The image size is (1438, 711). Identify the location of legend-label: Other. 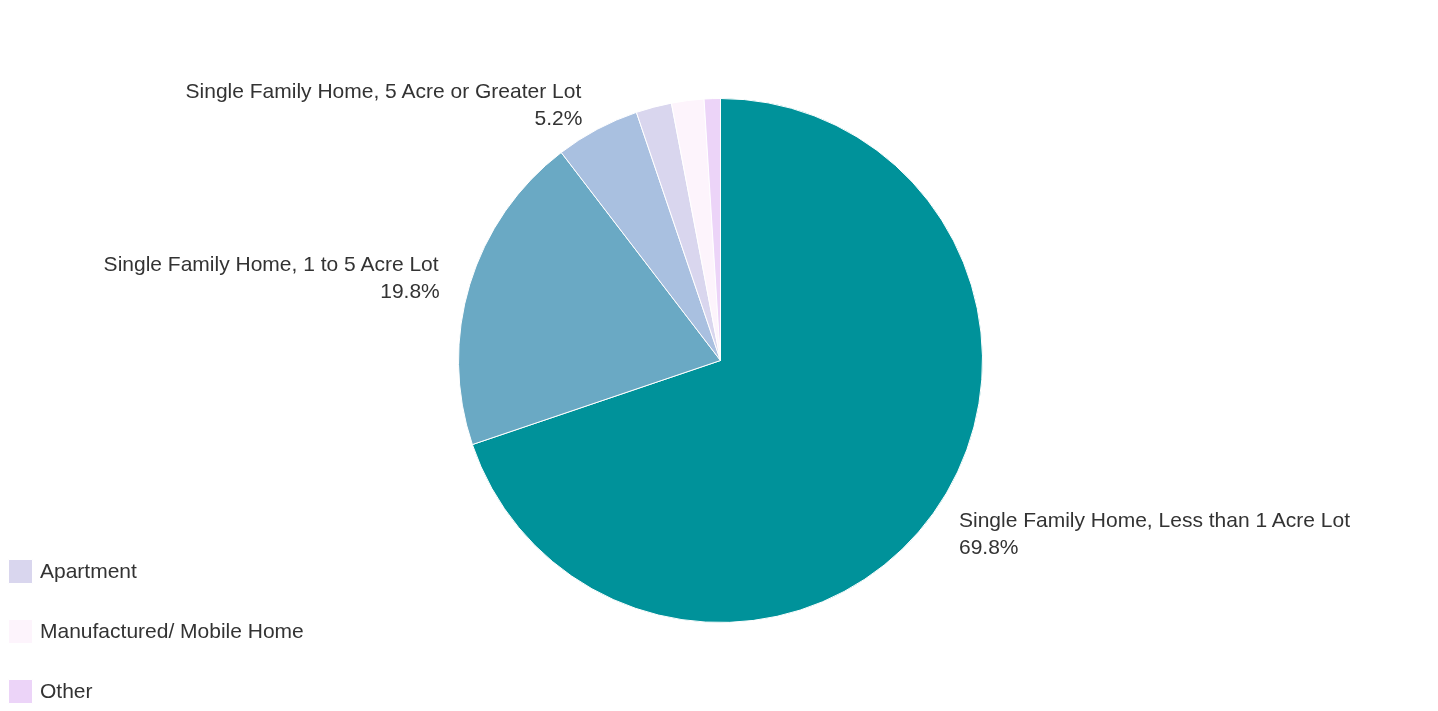
(66, 691).